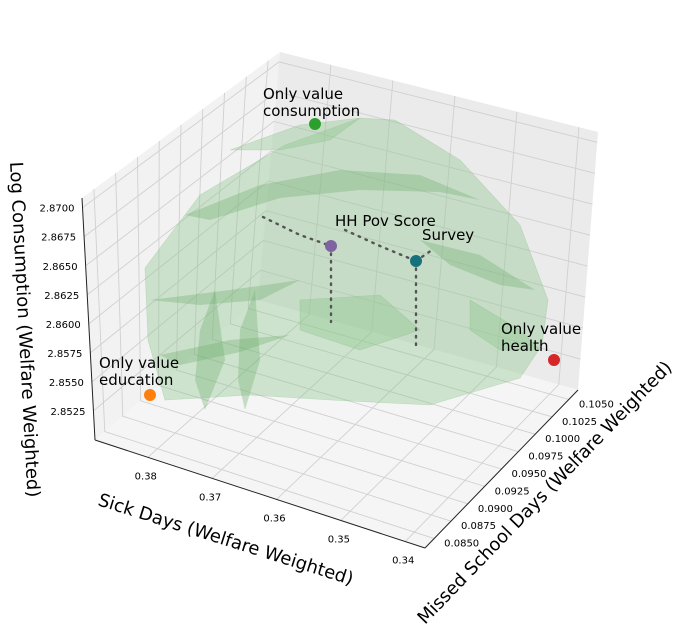 The image size is (683, 636). What do you see at coordinates (501, 469) in the screenshot?
I see `y-axis-line` at bounding box center [501, 469].